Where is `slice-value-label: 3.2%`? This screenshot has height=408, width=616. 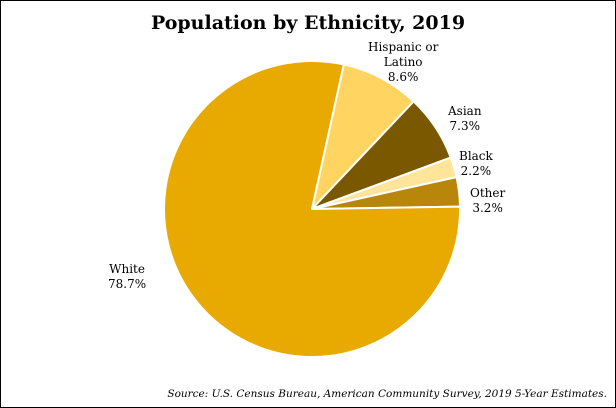
slice-value-label: 3.2% is located at coordinates (487, 208).